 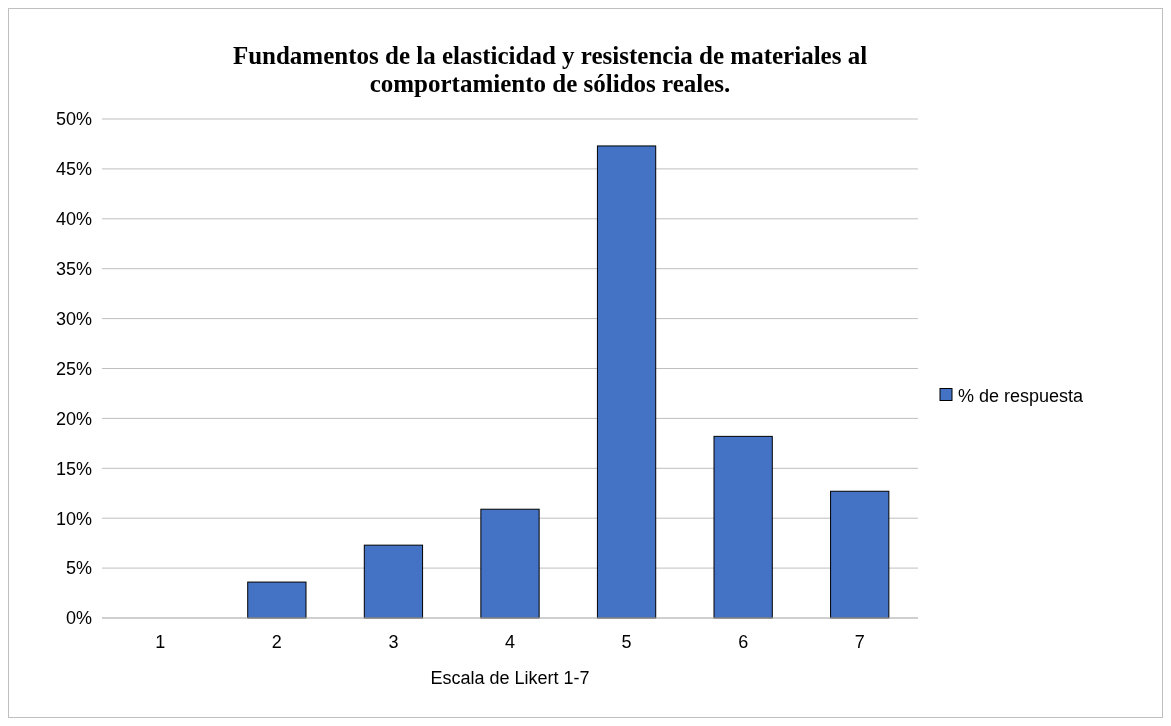 What do you see at coordinates (73, 219) in the screenshot?
I see `y-tick-label: 40%` at bounding box center [73, 219].